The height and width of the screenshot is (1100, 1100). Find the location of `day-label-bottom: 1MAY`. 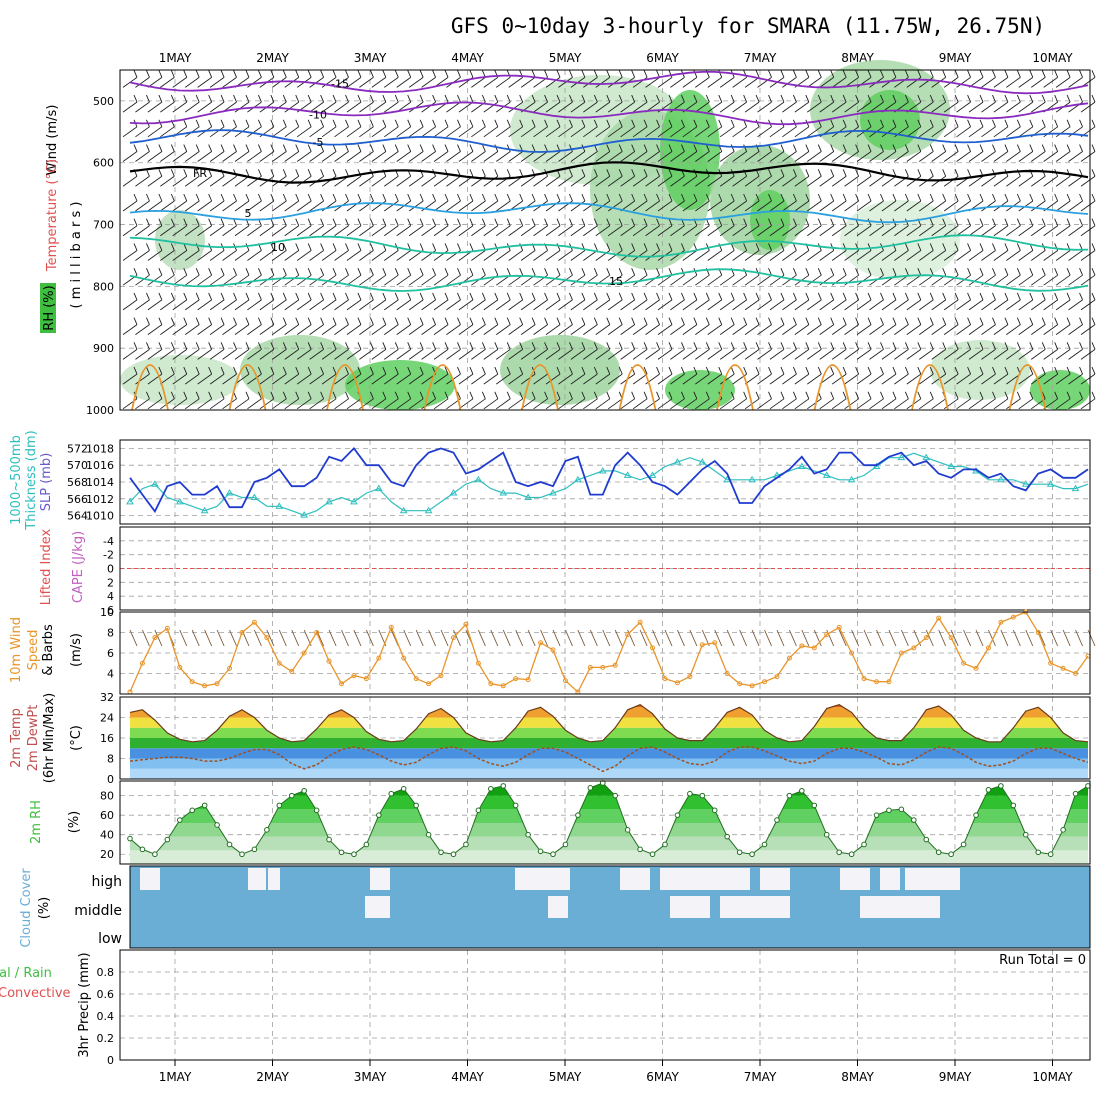

day-label-bottom: 1MAY is located at coordinates (175, 1077).